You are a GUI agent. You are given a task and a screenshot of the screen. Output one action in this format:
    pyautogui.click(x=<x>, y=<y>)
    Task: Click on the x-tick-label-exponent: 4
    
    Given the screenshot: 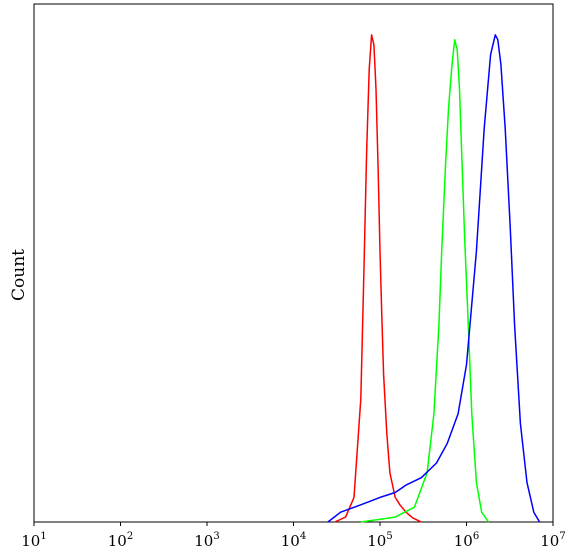 What is the action you would take?
    pyautogui.click(x=303, y=536)
    